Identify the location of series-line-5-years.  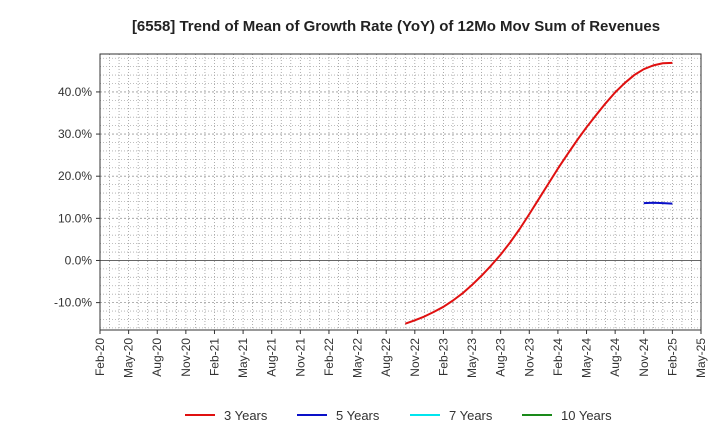
(658, 203).